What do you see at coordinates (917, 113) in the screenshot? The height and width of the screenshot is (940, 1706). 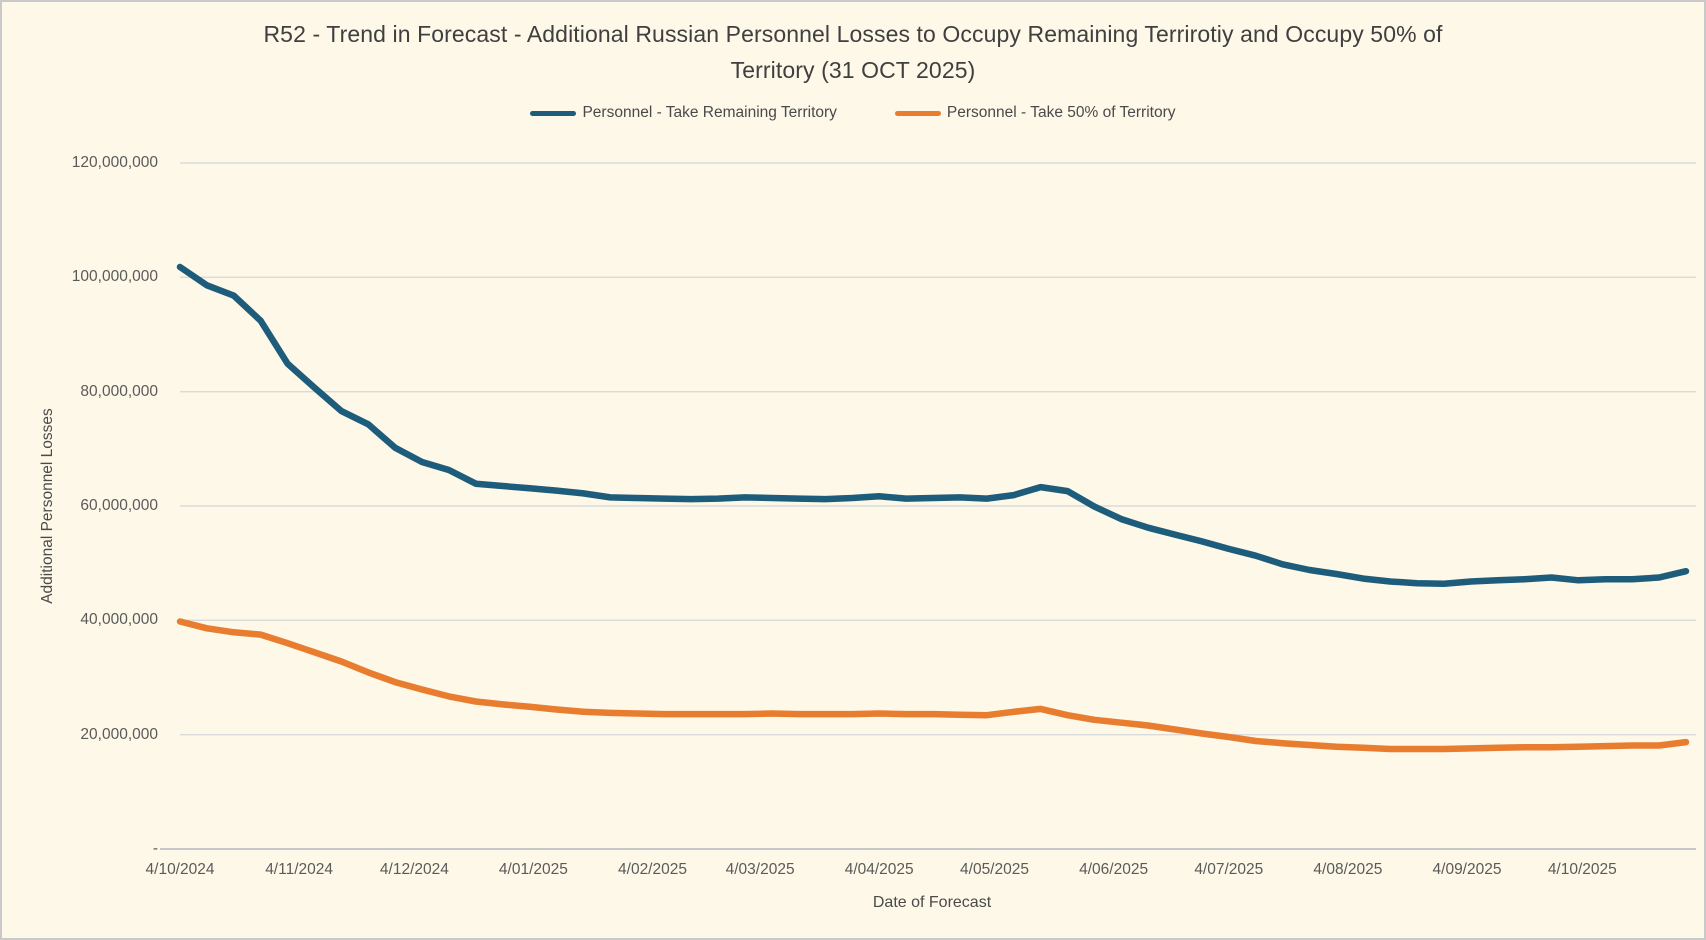 I see `legend-line-swatch-orange` at bounding box center [917, 113].